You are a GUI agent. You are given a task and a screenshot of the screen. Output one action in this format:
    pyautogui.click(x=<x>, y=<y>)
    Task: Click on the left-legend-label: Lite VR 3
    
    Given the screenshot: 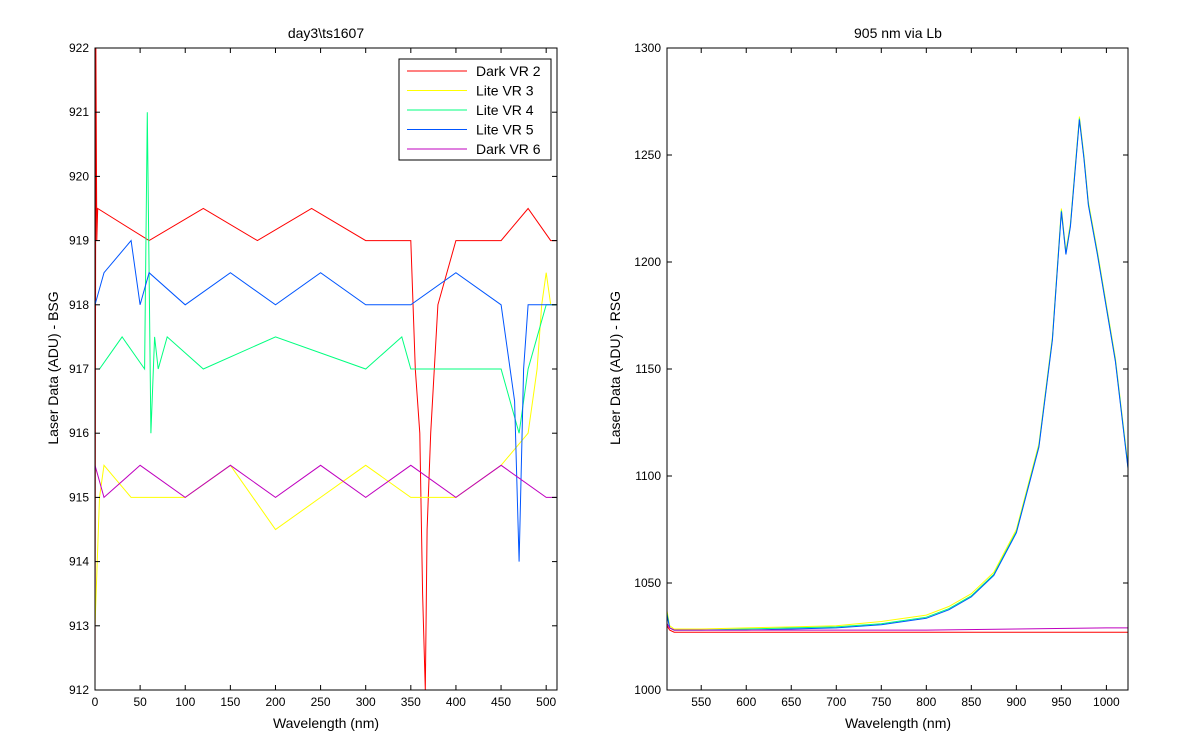 What is the action you would take?
    pyautogui.click(x=505, y=91)
    